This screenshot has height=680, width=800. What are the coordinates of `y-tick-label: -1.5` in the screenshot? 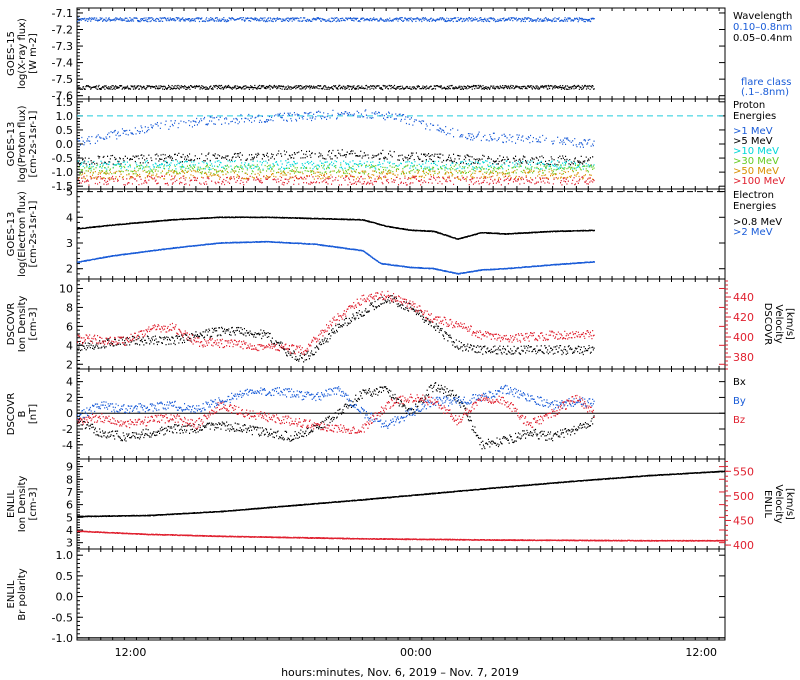 It's located at (62, 186).